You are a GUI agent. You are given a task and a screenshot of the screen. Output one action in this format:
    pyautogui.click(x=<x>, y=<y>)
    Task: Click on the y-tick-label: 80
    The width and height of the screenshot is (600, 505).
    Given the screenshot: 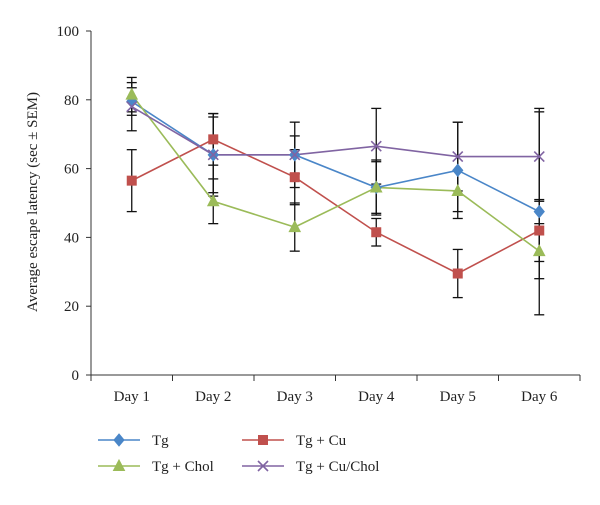 What is the action you would take?
    pyautogui.click(x=71, y=101)
    